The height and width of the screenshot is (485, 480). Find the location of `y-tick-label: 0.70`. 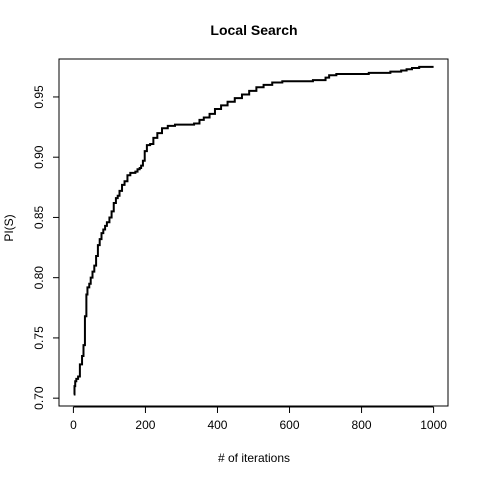

y-tick-label: 0.70 is located at coordinates (39, 398).